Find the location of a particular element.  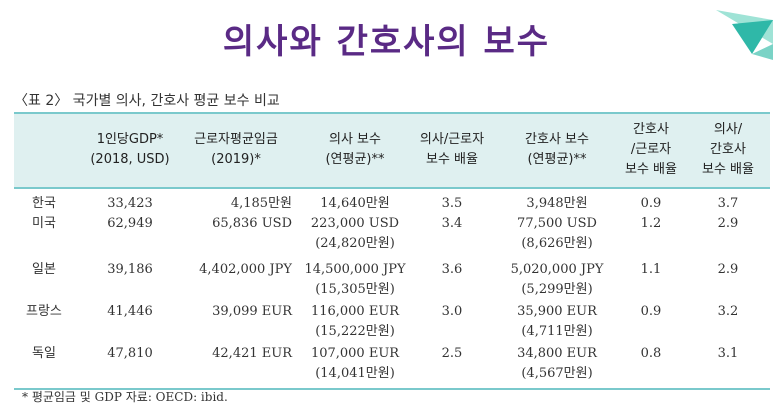

header-line: 근로자평균임금 is located at coordinates (236, 139).